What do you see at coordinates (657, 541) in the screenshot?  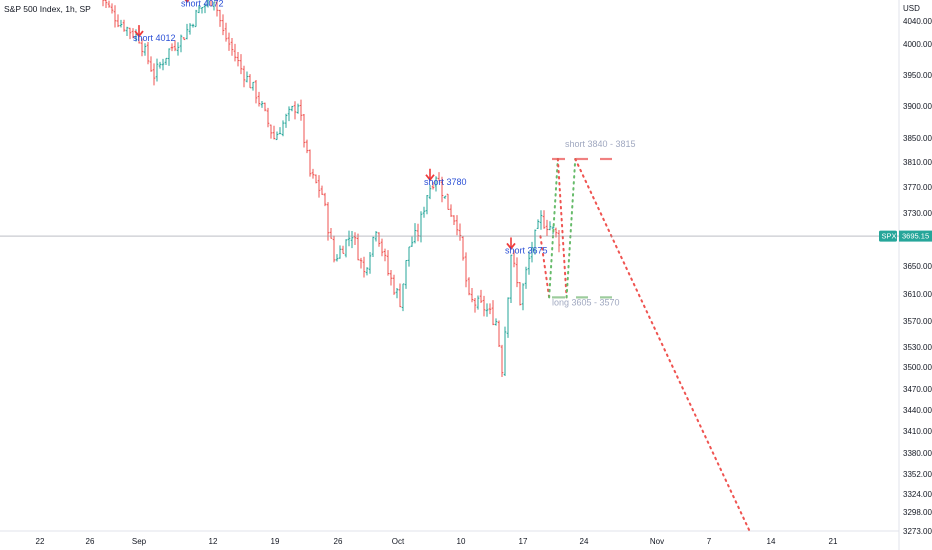 I see `time-tick-label: Nov` at bounding box center [657, 541].